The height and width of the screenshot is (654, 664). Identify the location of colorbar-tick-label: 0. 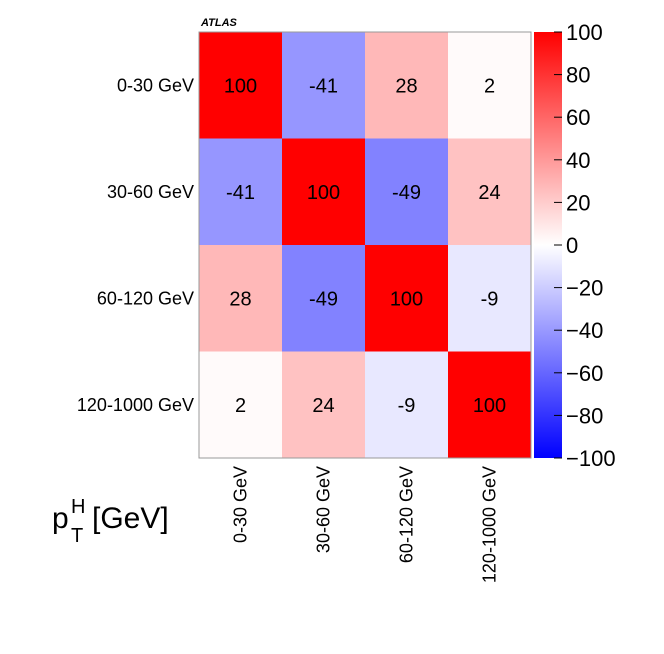
(572, 245).